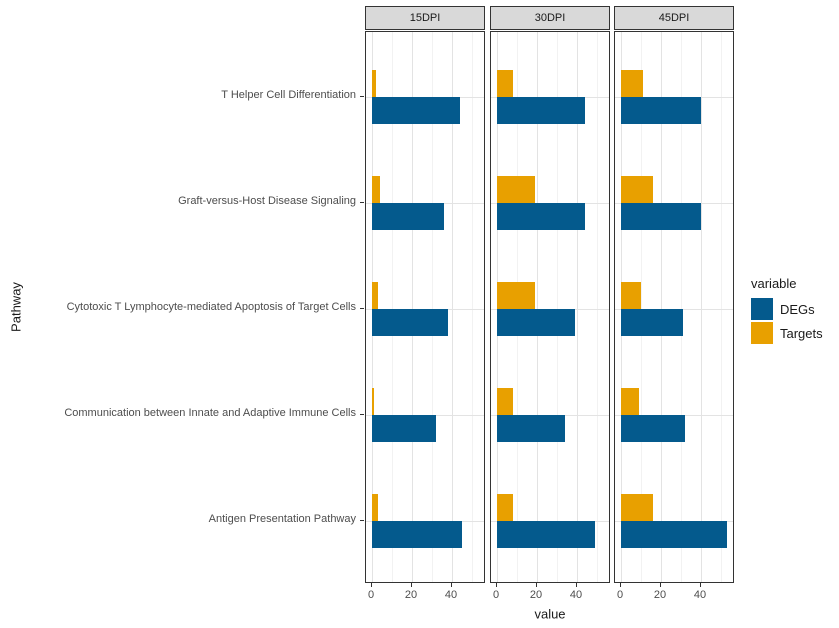 This screenshot has width=839, height=628. I want to click on legend-swatch-targets, so click(762, 333).